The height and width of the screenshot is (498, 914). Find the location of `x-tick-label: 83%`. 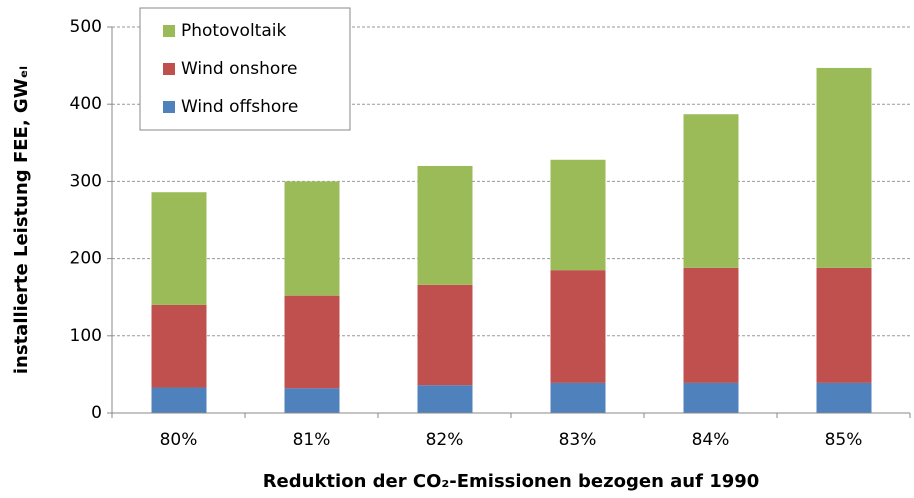

x-tick-label: 83% is located at coordinates (578, 440).